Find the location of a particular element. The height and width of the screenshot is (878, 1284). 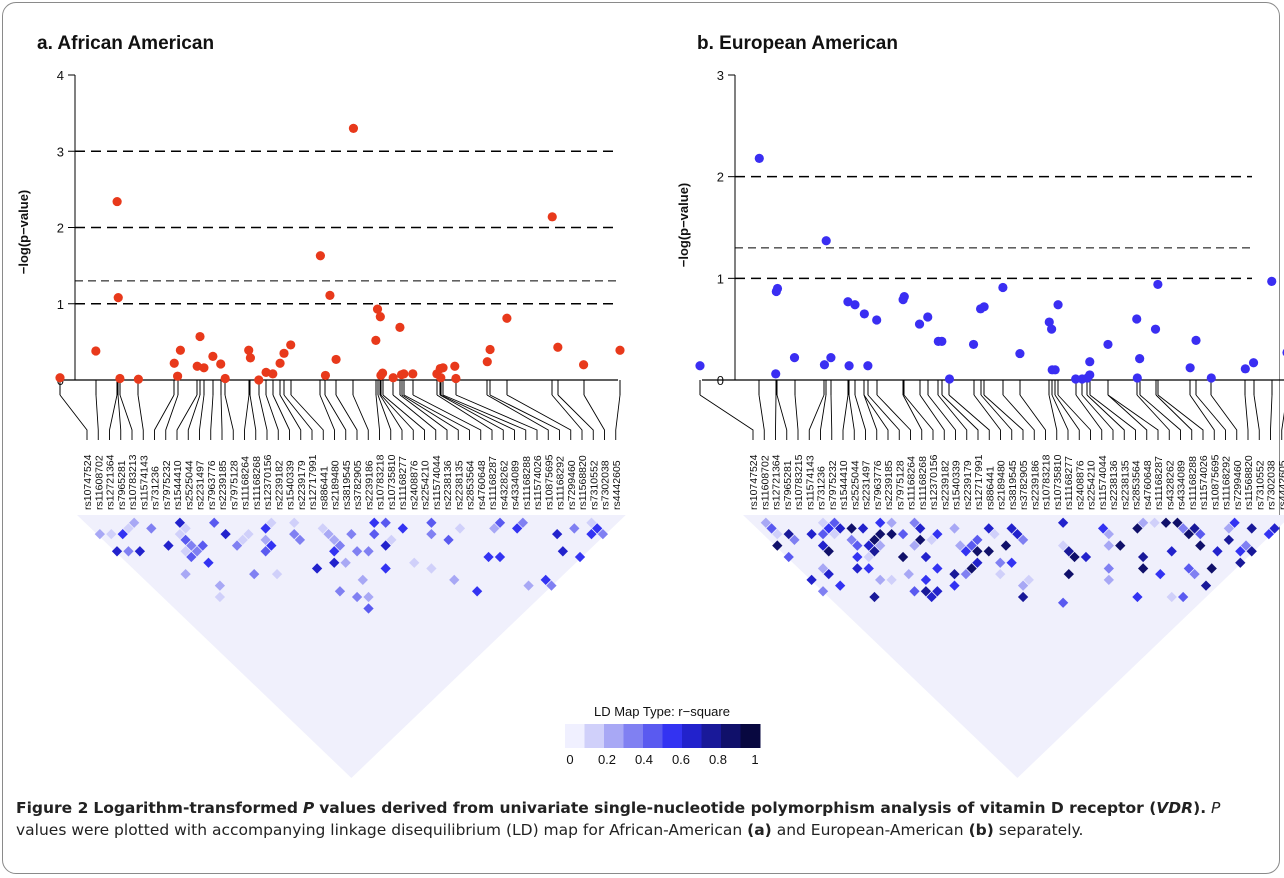

snp-label-b: rs2238136 is located at coordinates (1114, 485).